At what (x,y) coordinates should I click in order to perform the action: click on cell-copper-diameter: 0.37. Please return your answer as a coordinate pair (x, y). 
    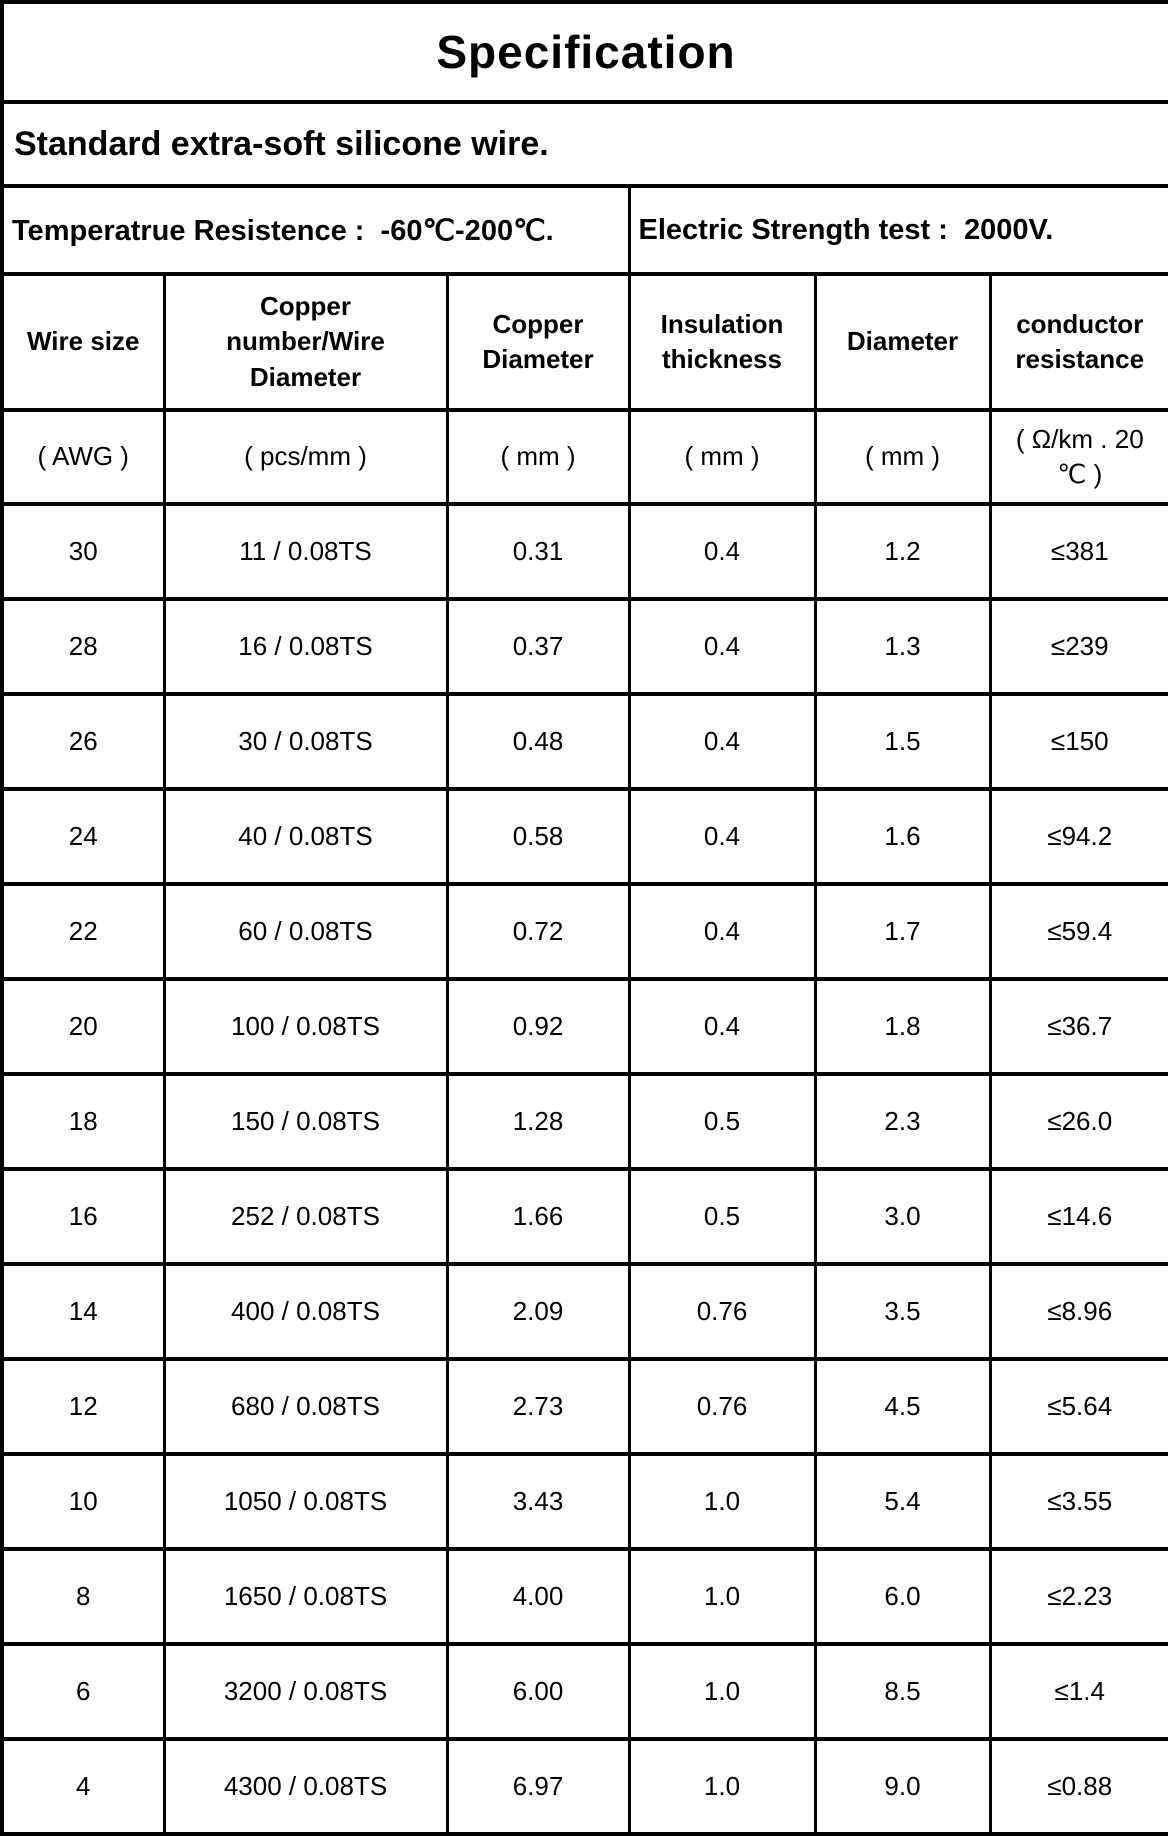
    Looking at the image, I should click on (538, 646).